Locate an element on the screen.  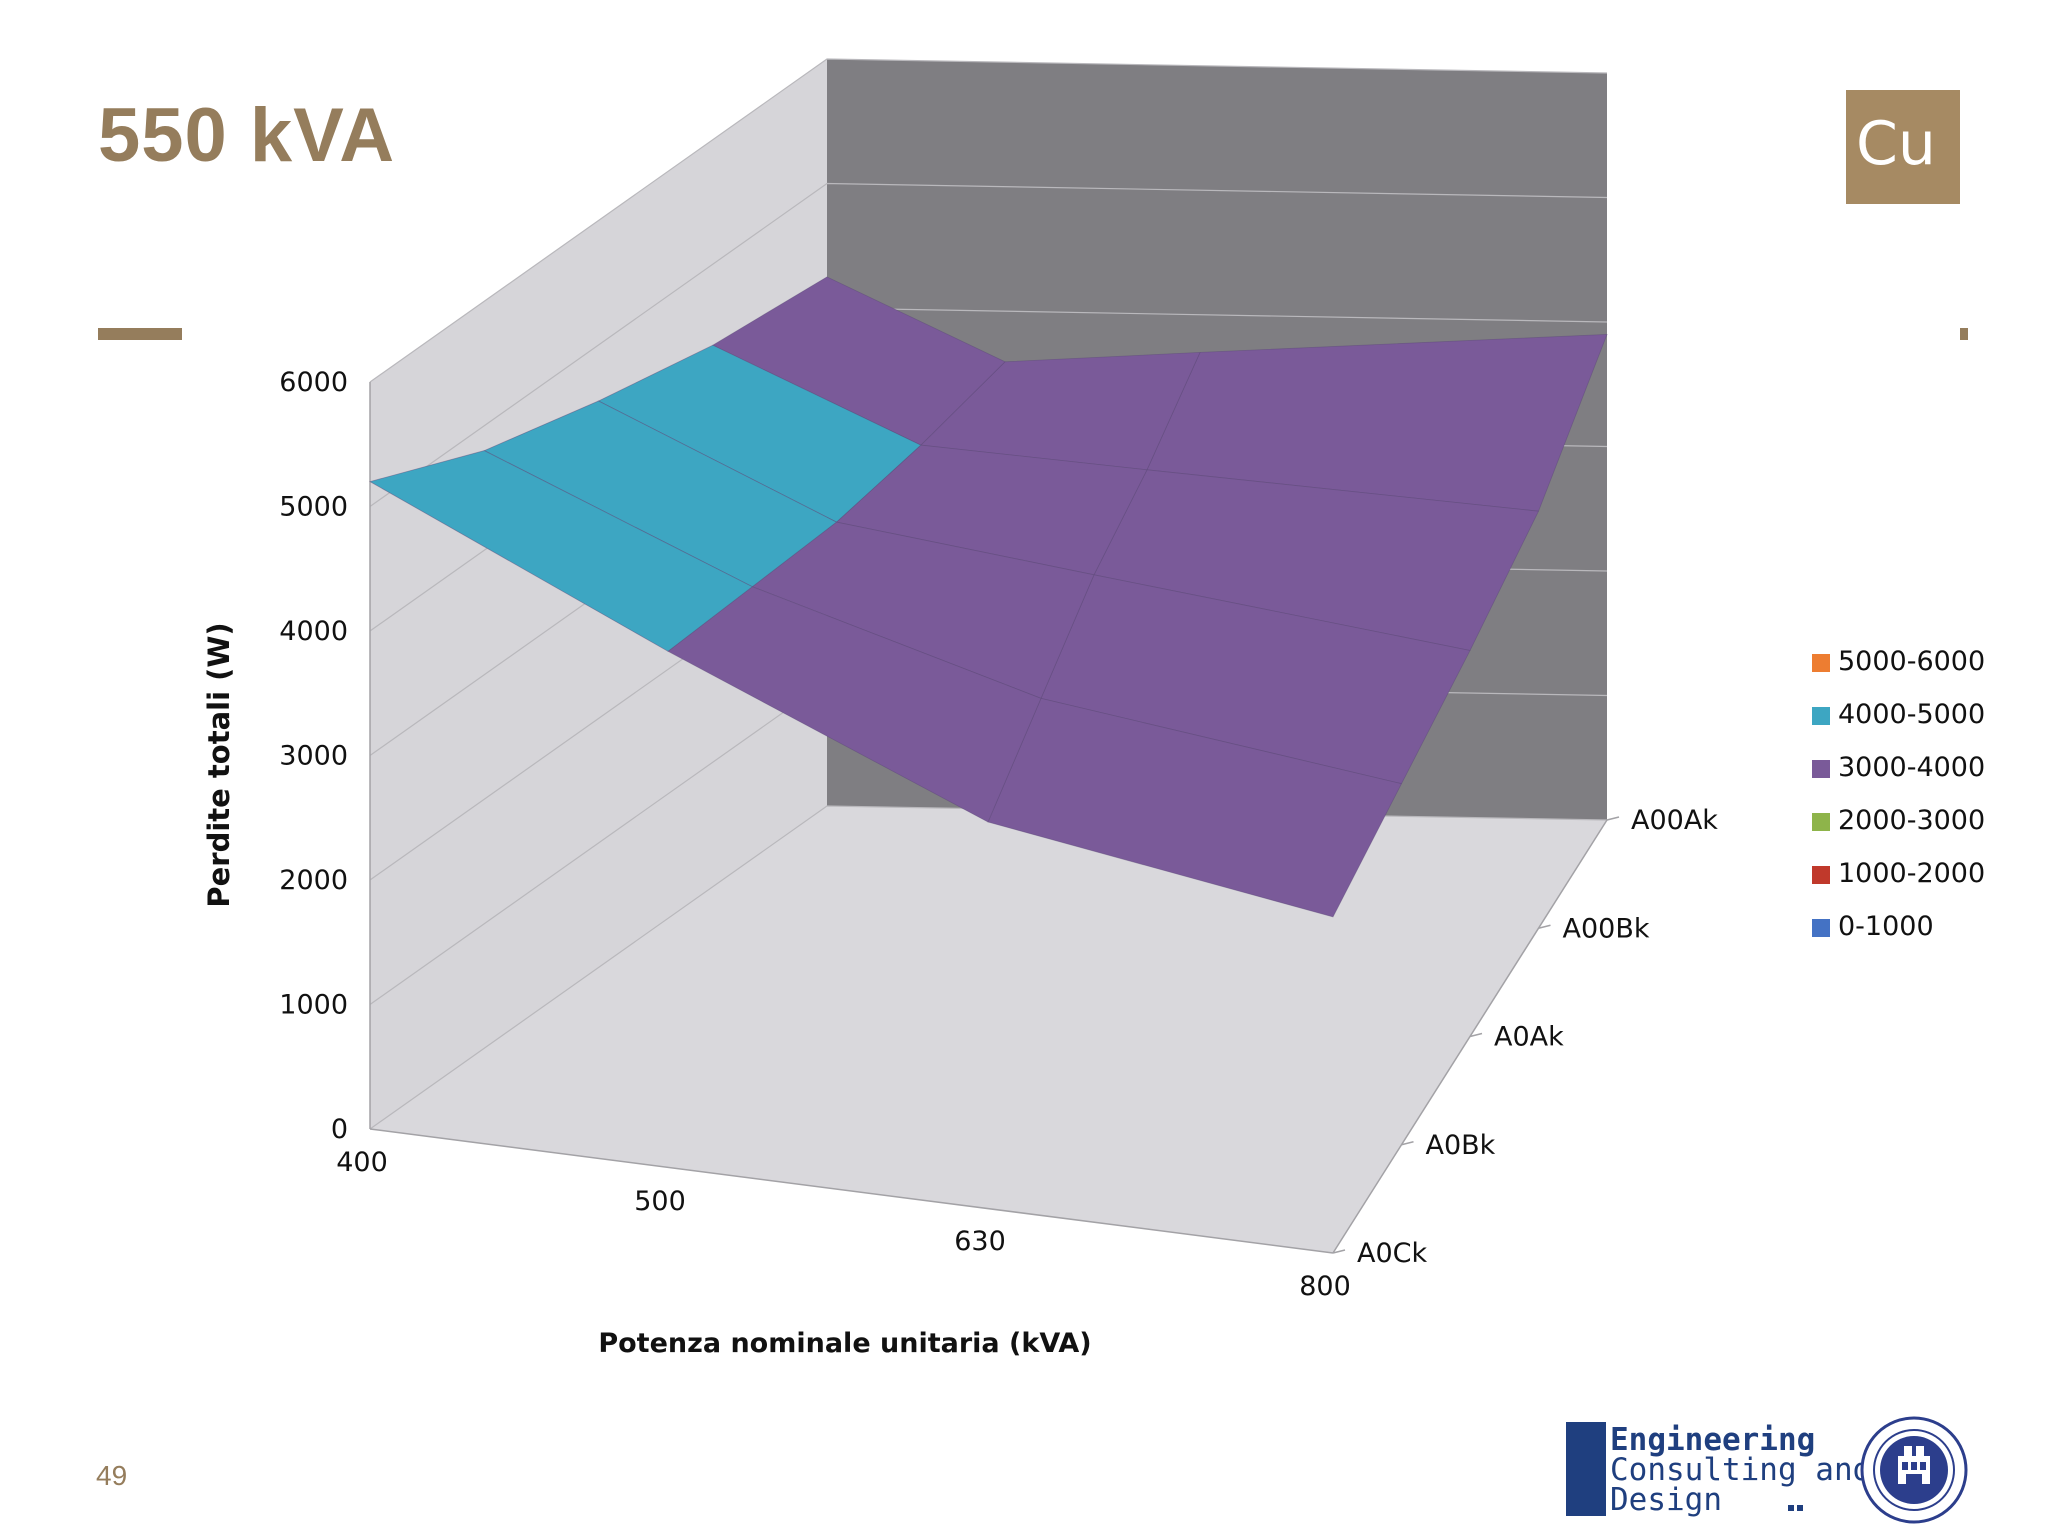
depth-tick-label-4: A00Ak is located at coordinates (1674, 820).